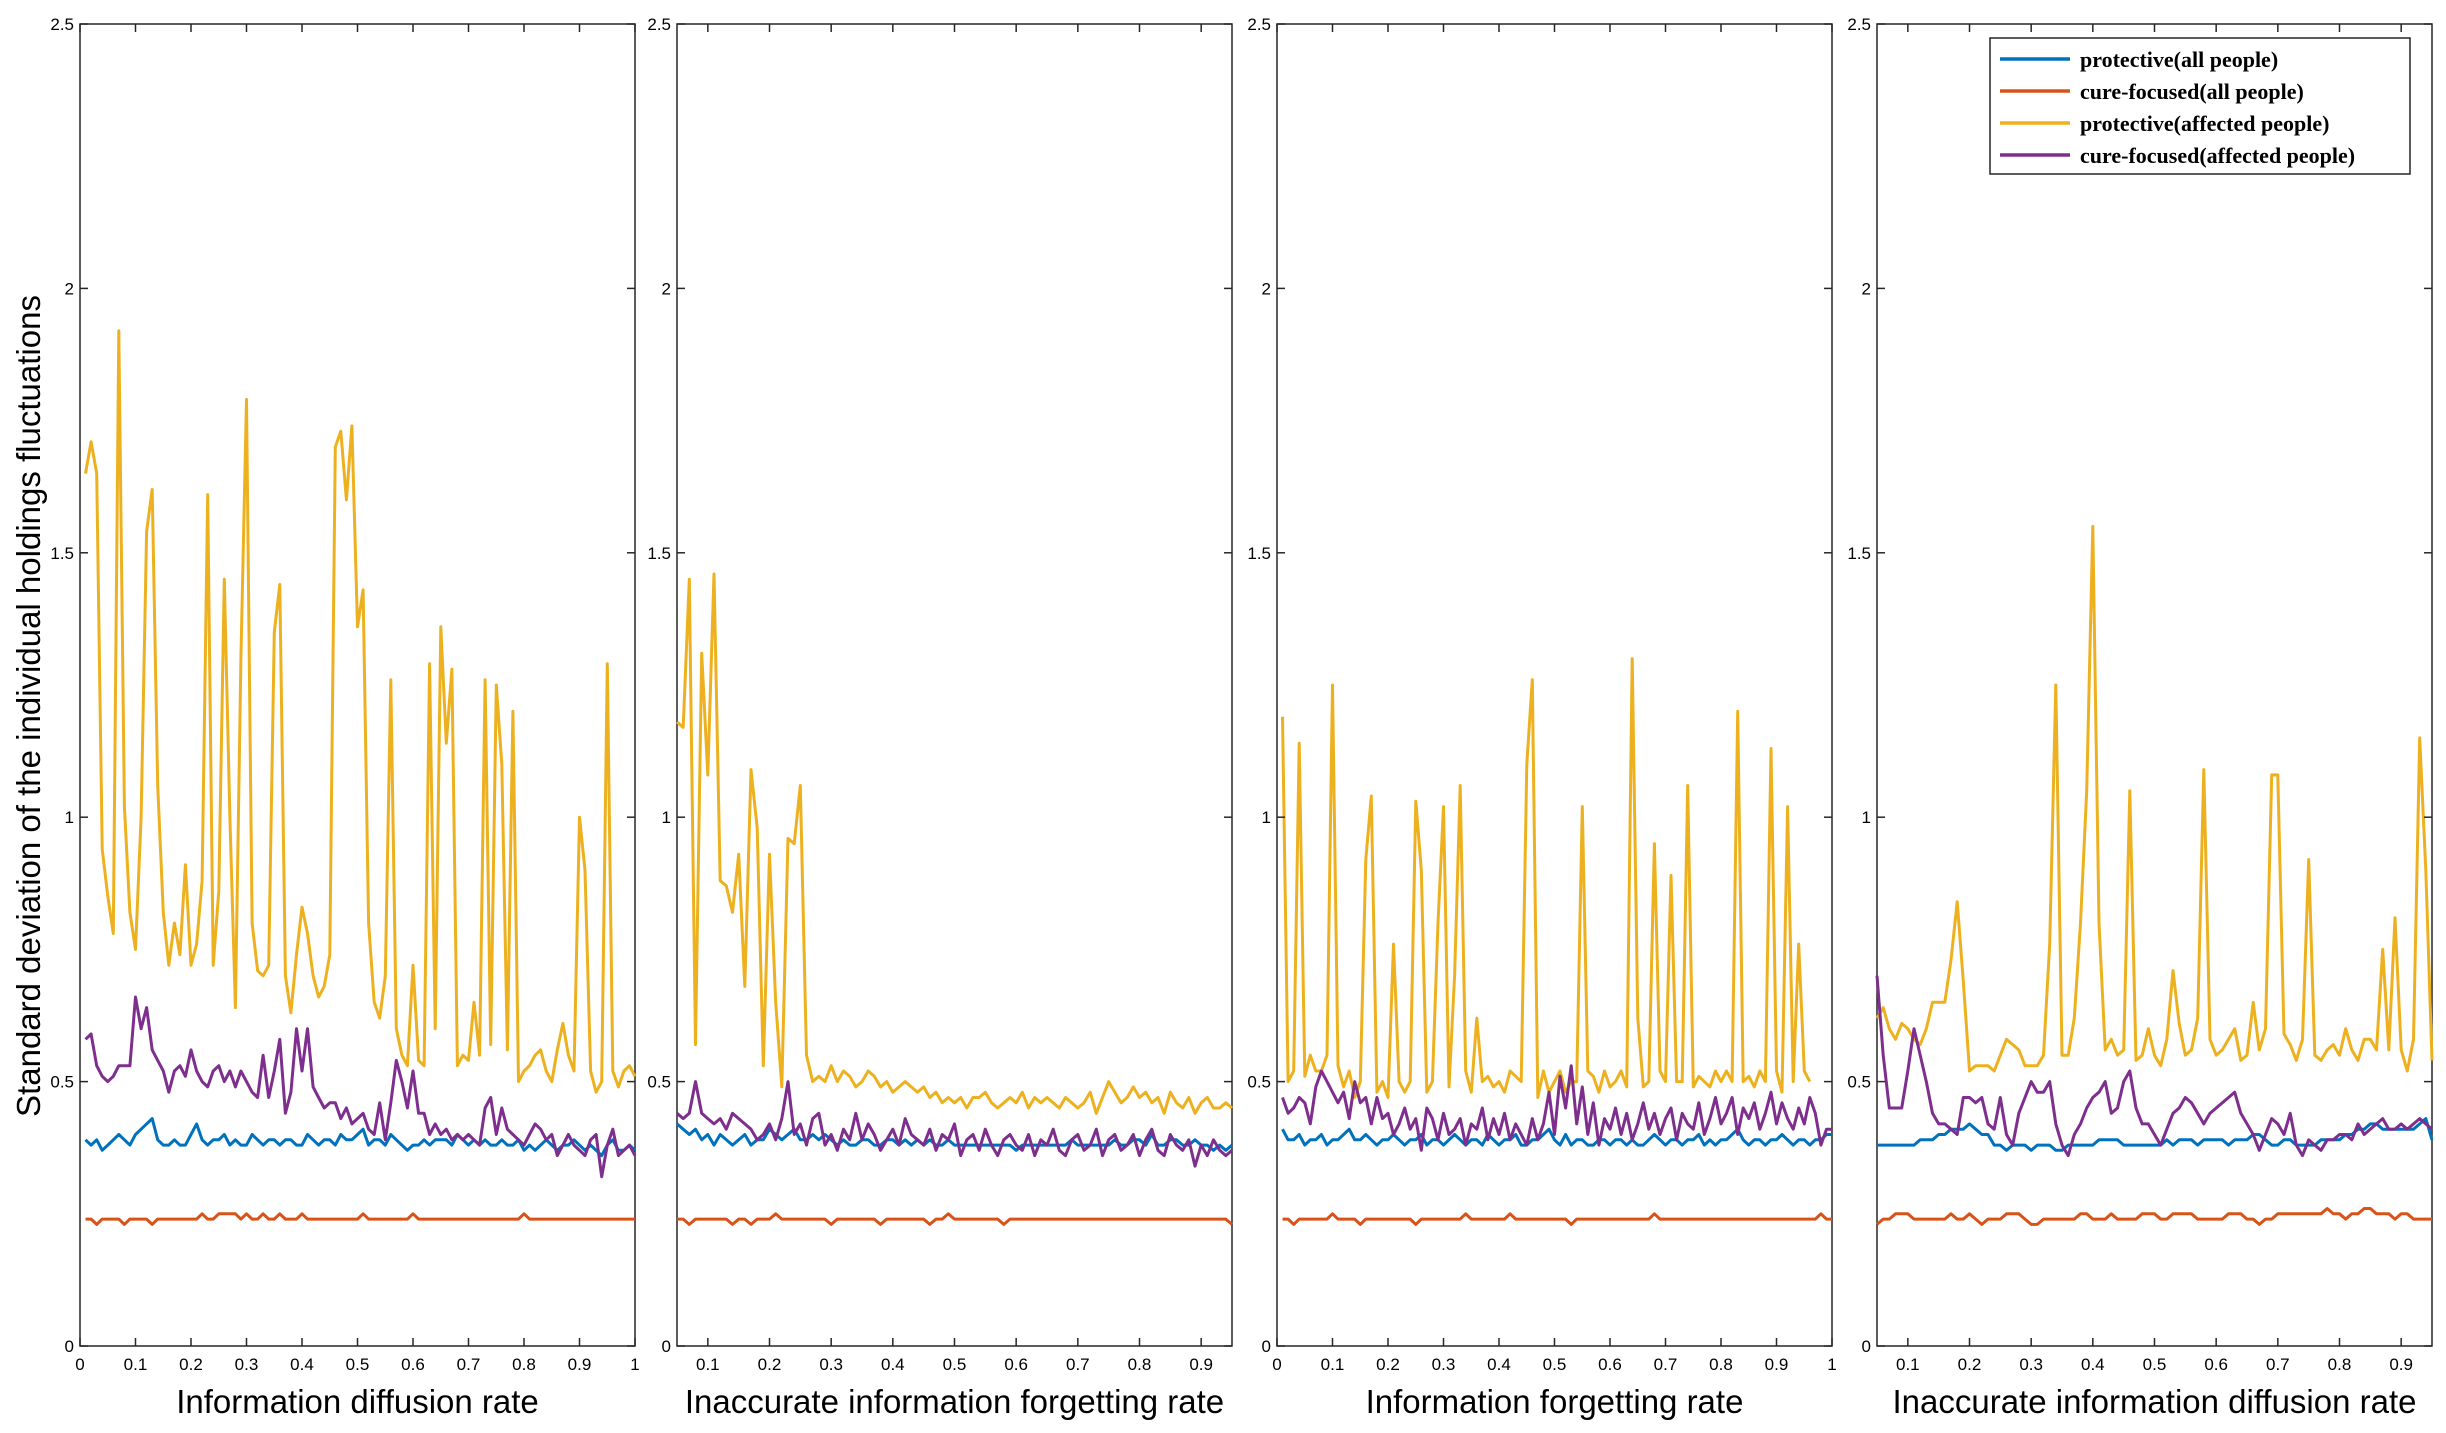 The image size is (2446, 1433). Describe the element at coordinates (2217, 155) in the screenshot. I see `legend-label: cure-focused(affected people)` at that location.